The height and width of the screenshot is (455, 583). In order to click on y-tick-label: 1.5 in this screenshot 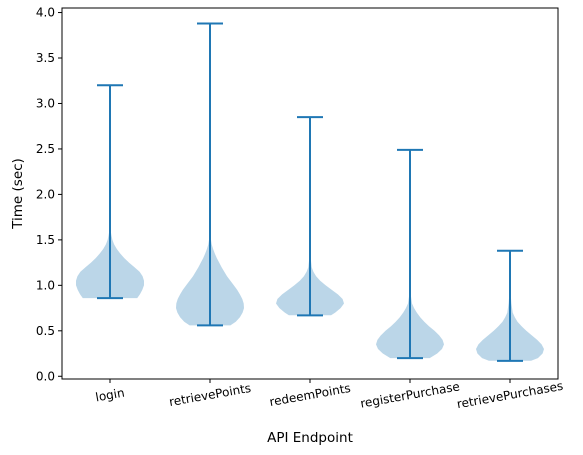, I will do `click(45, 240)`.